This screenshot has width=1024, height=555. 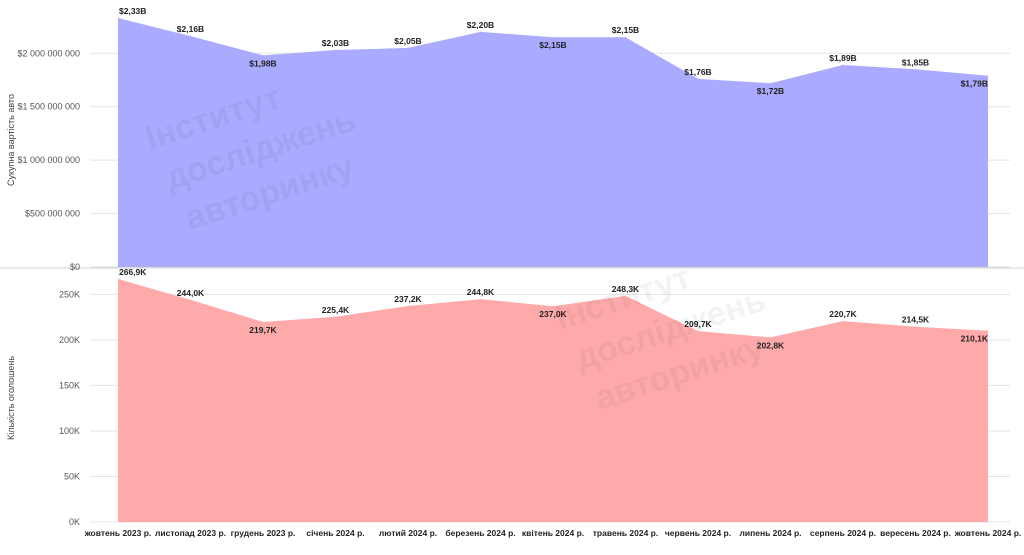 I want to click on x-tick-label: грудень 2023 р., so click(x=263, y=533).